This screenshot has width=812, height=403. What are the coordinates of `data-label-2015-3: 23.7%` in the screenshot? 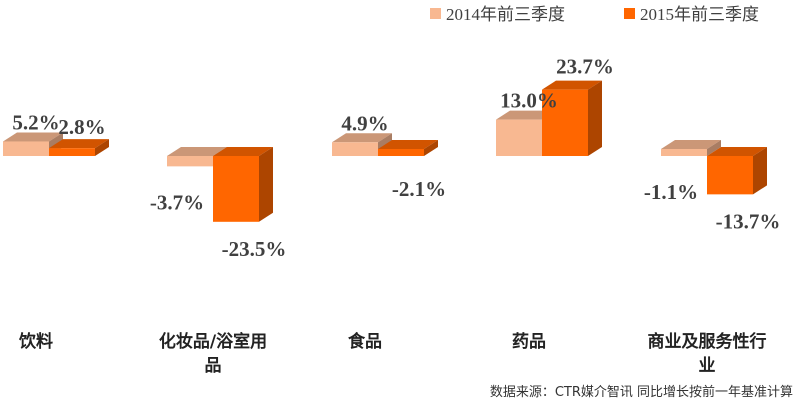 It's located at (585, 67).